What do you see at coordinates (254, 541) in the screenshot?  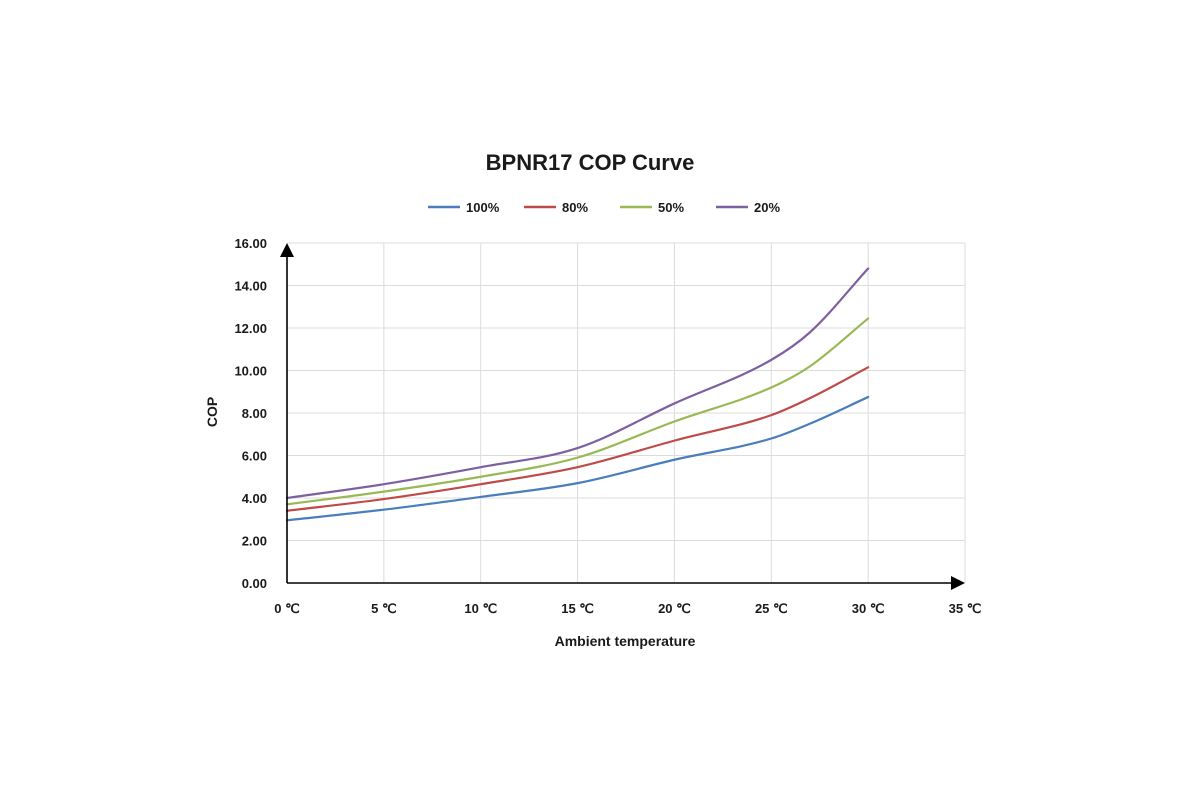 I see `y-tick-label: 2.00` at bounding box center [254, 541].